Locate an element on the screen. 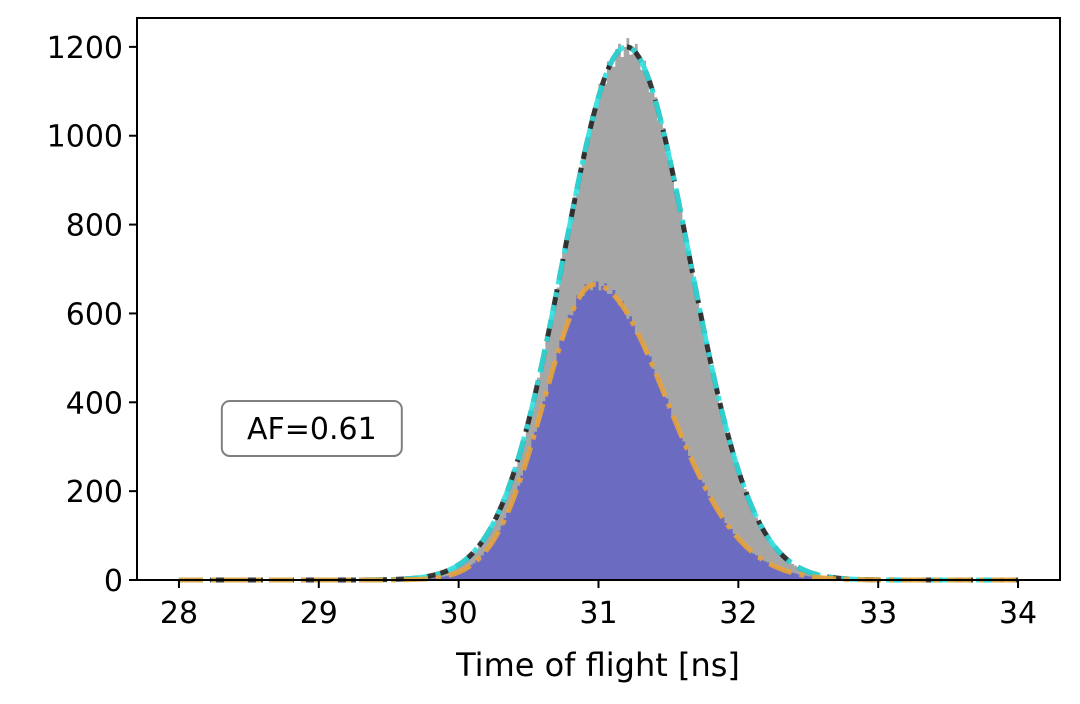  annotation-frame is located at coordinates (311, 428).